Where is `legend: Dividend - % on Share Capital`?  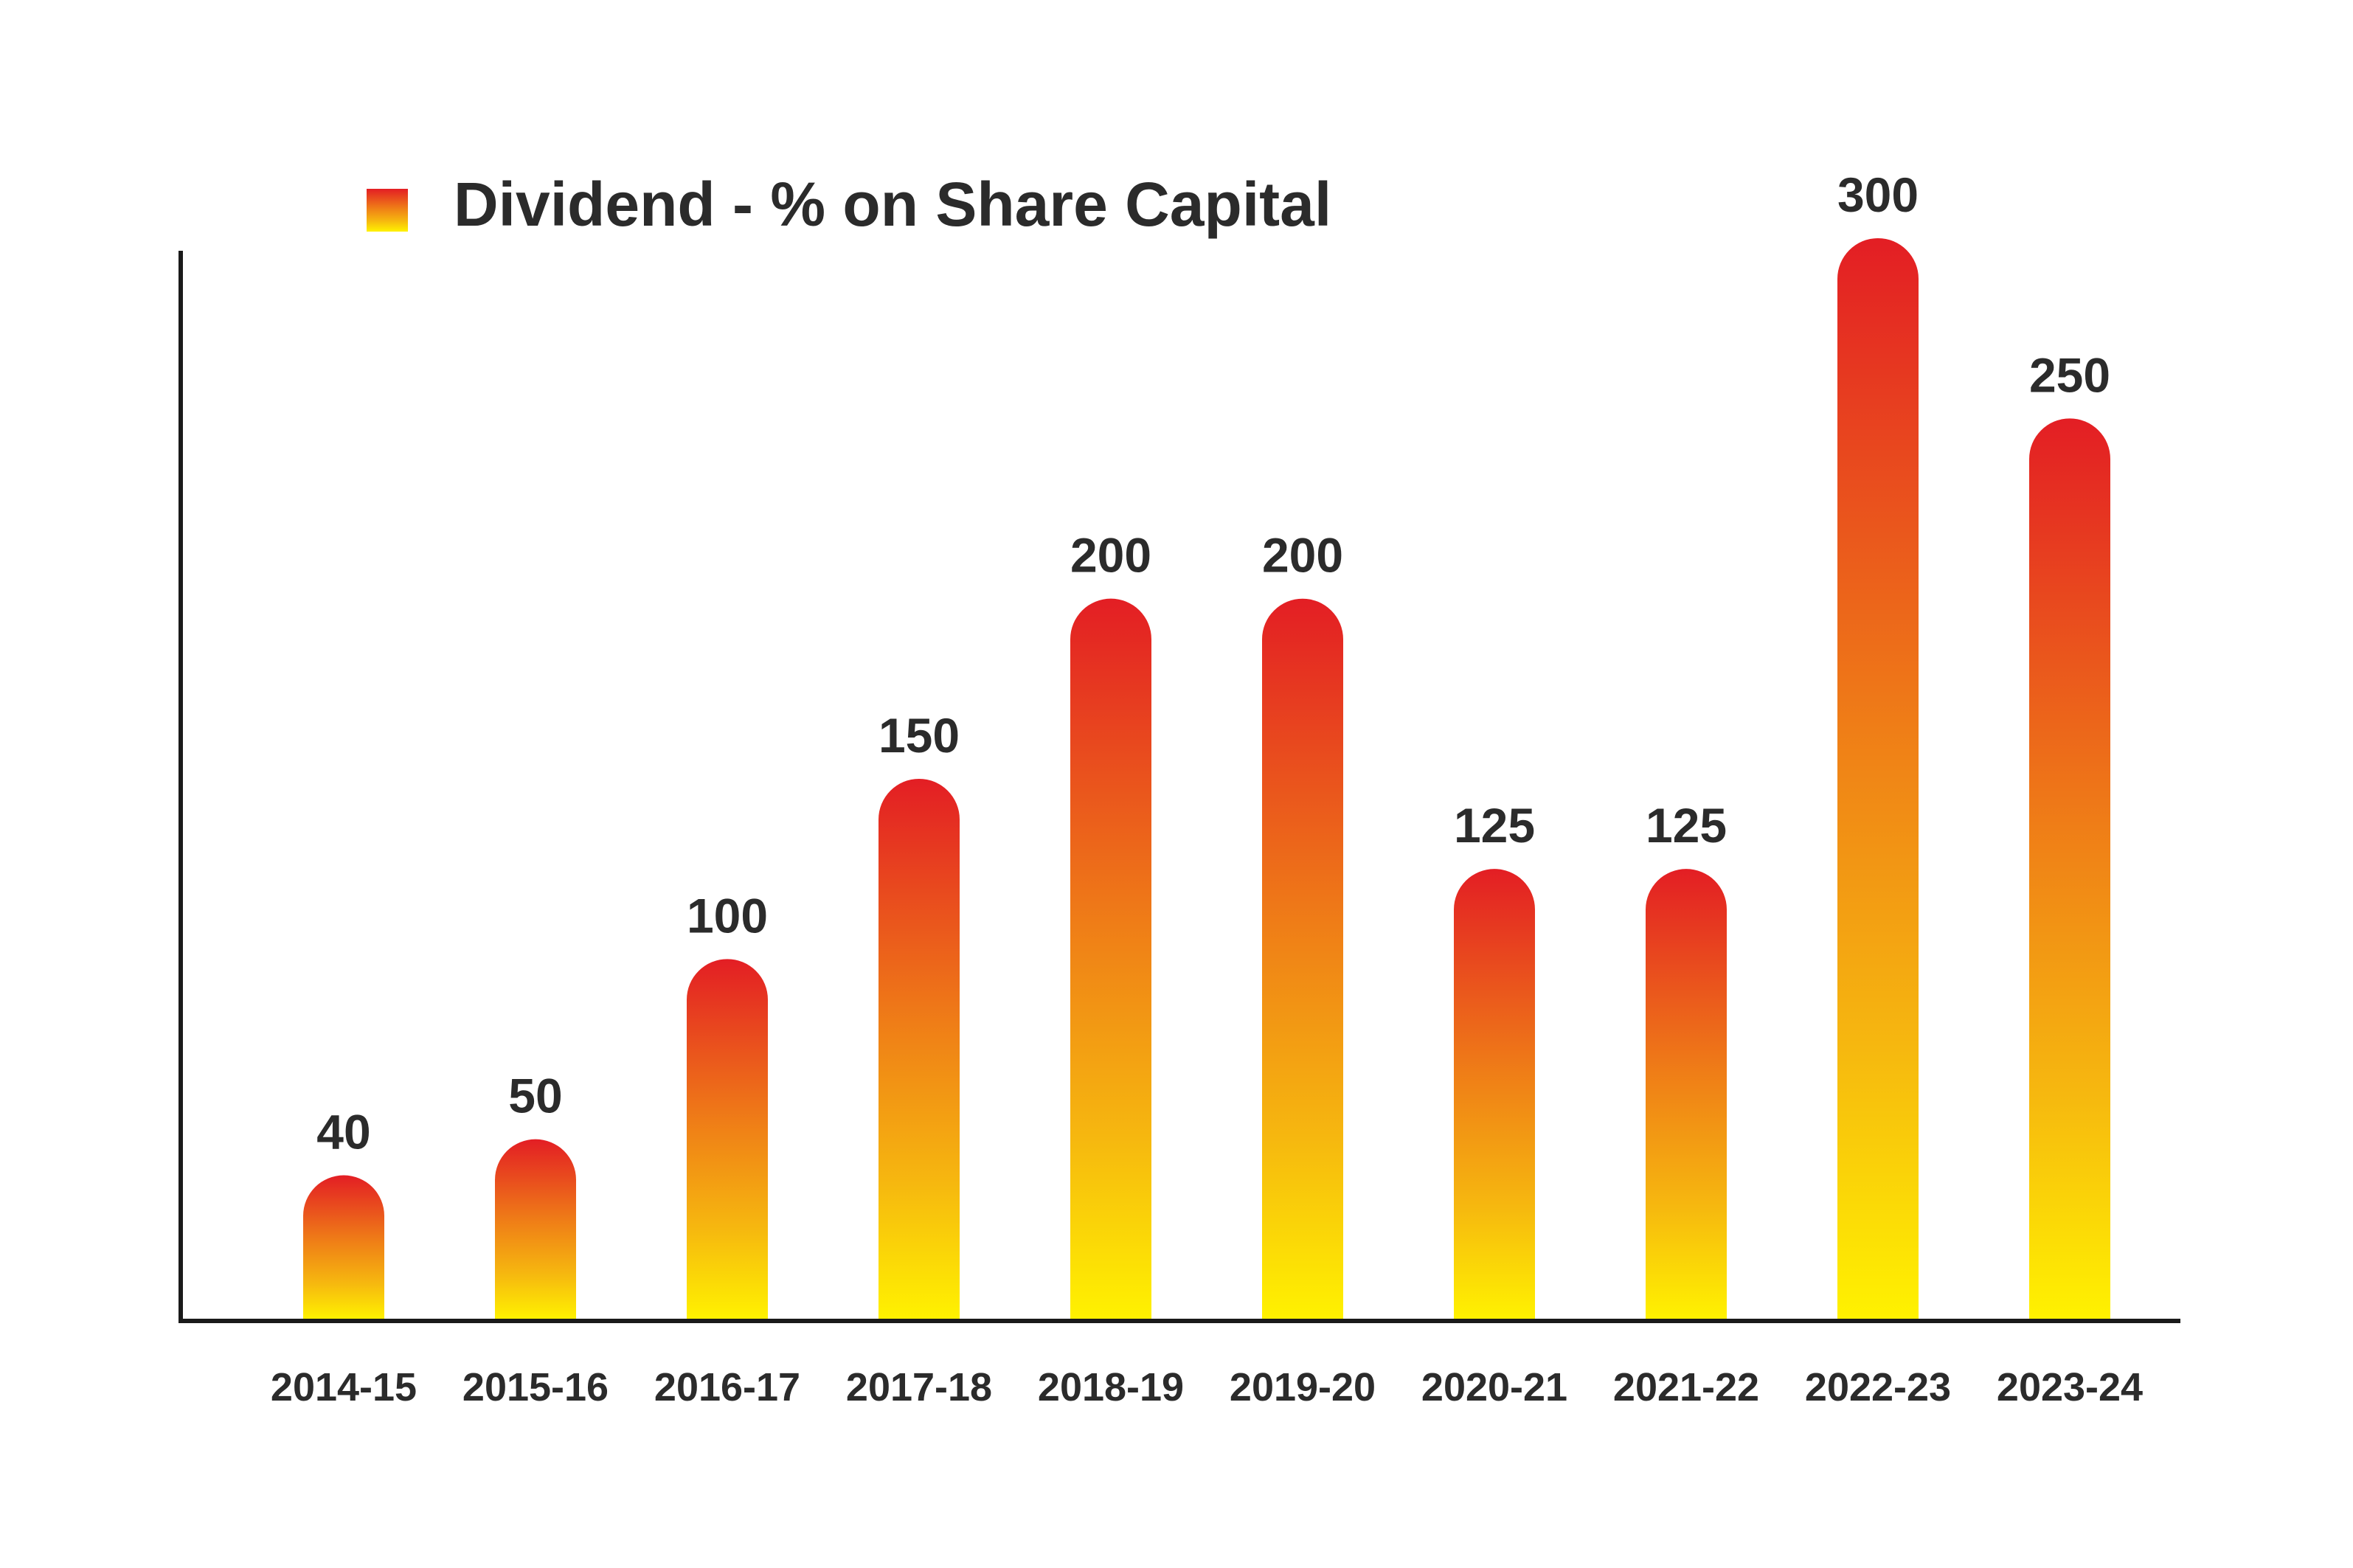 legend: Dividend - % on Share Capital is located at coordinates (849, 204).